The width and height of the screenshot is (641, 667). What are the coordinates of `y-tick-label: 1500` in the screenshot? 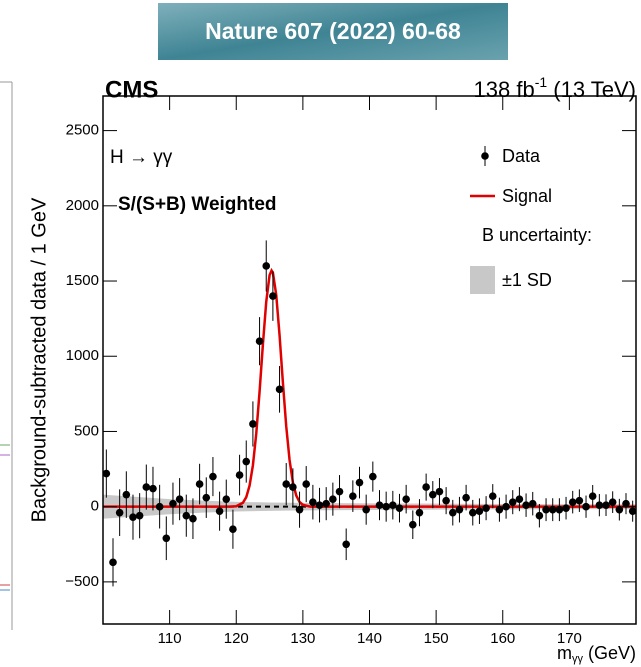 It's located at (82, 280).